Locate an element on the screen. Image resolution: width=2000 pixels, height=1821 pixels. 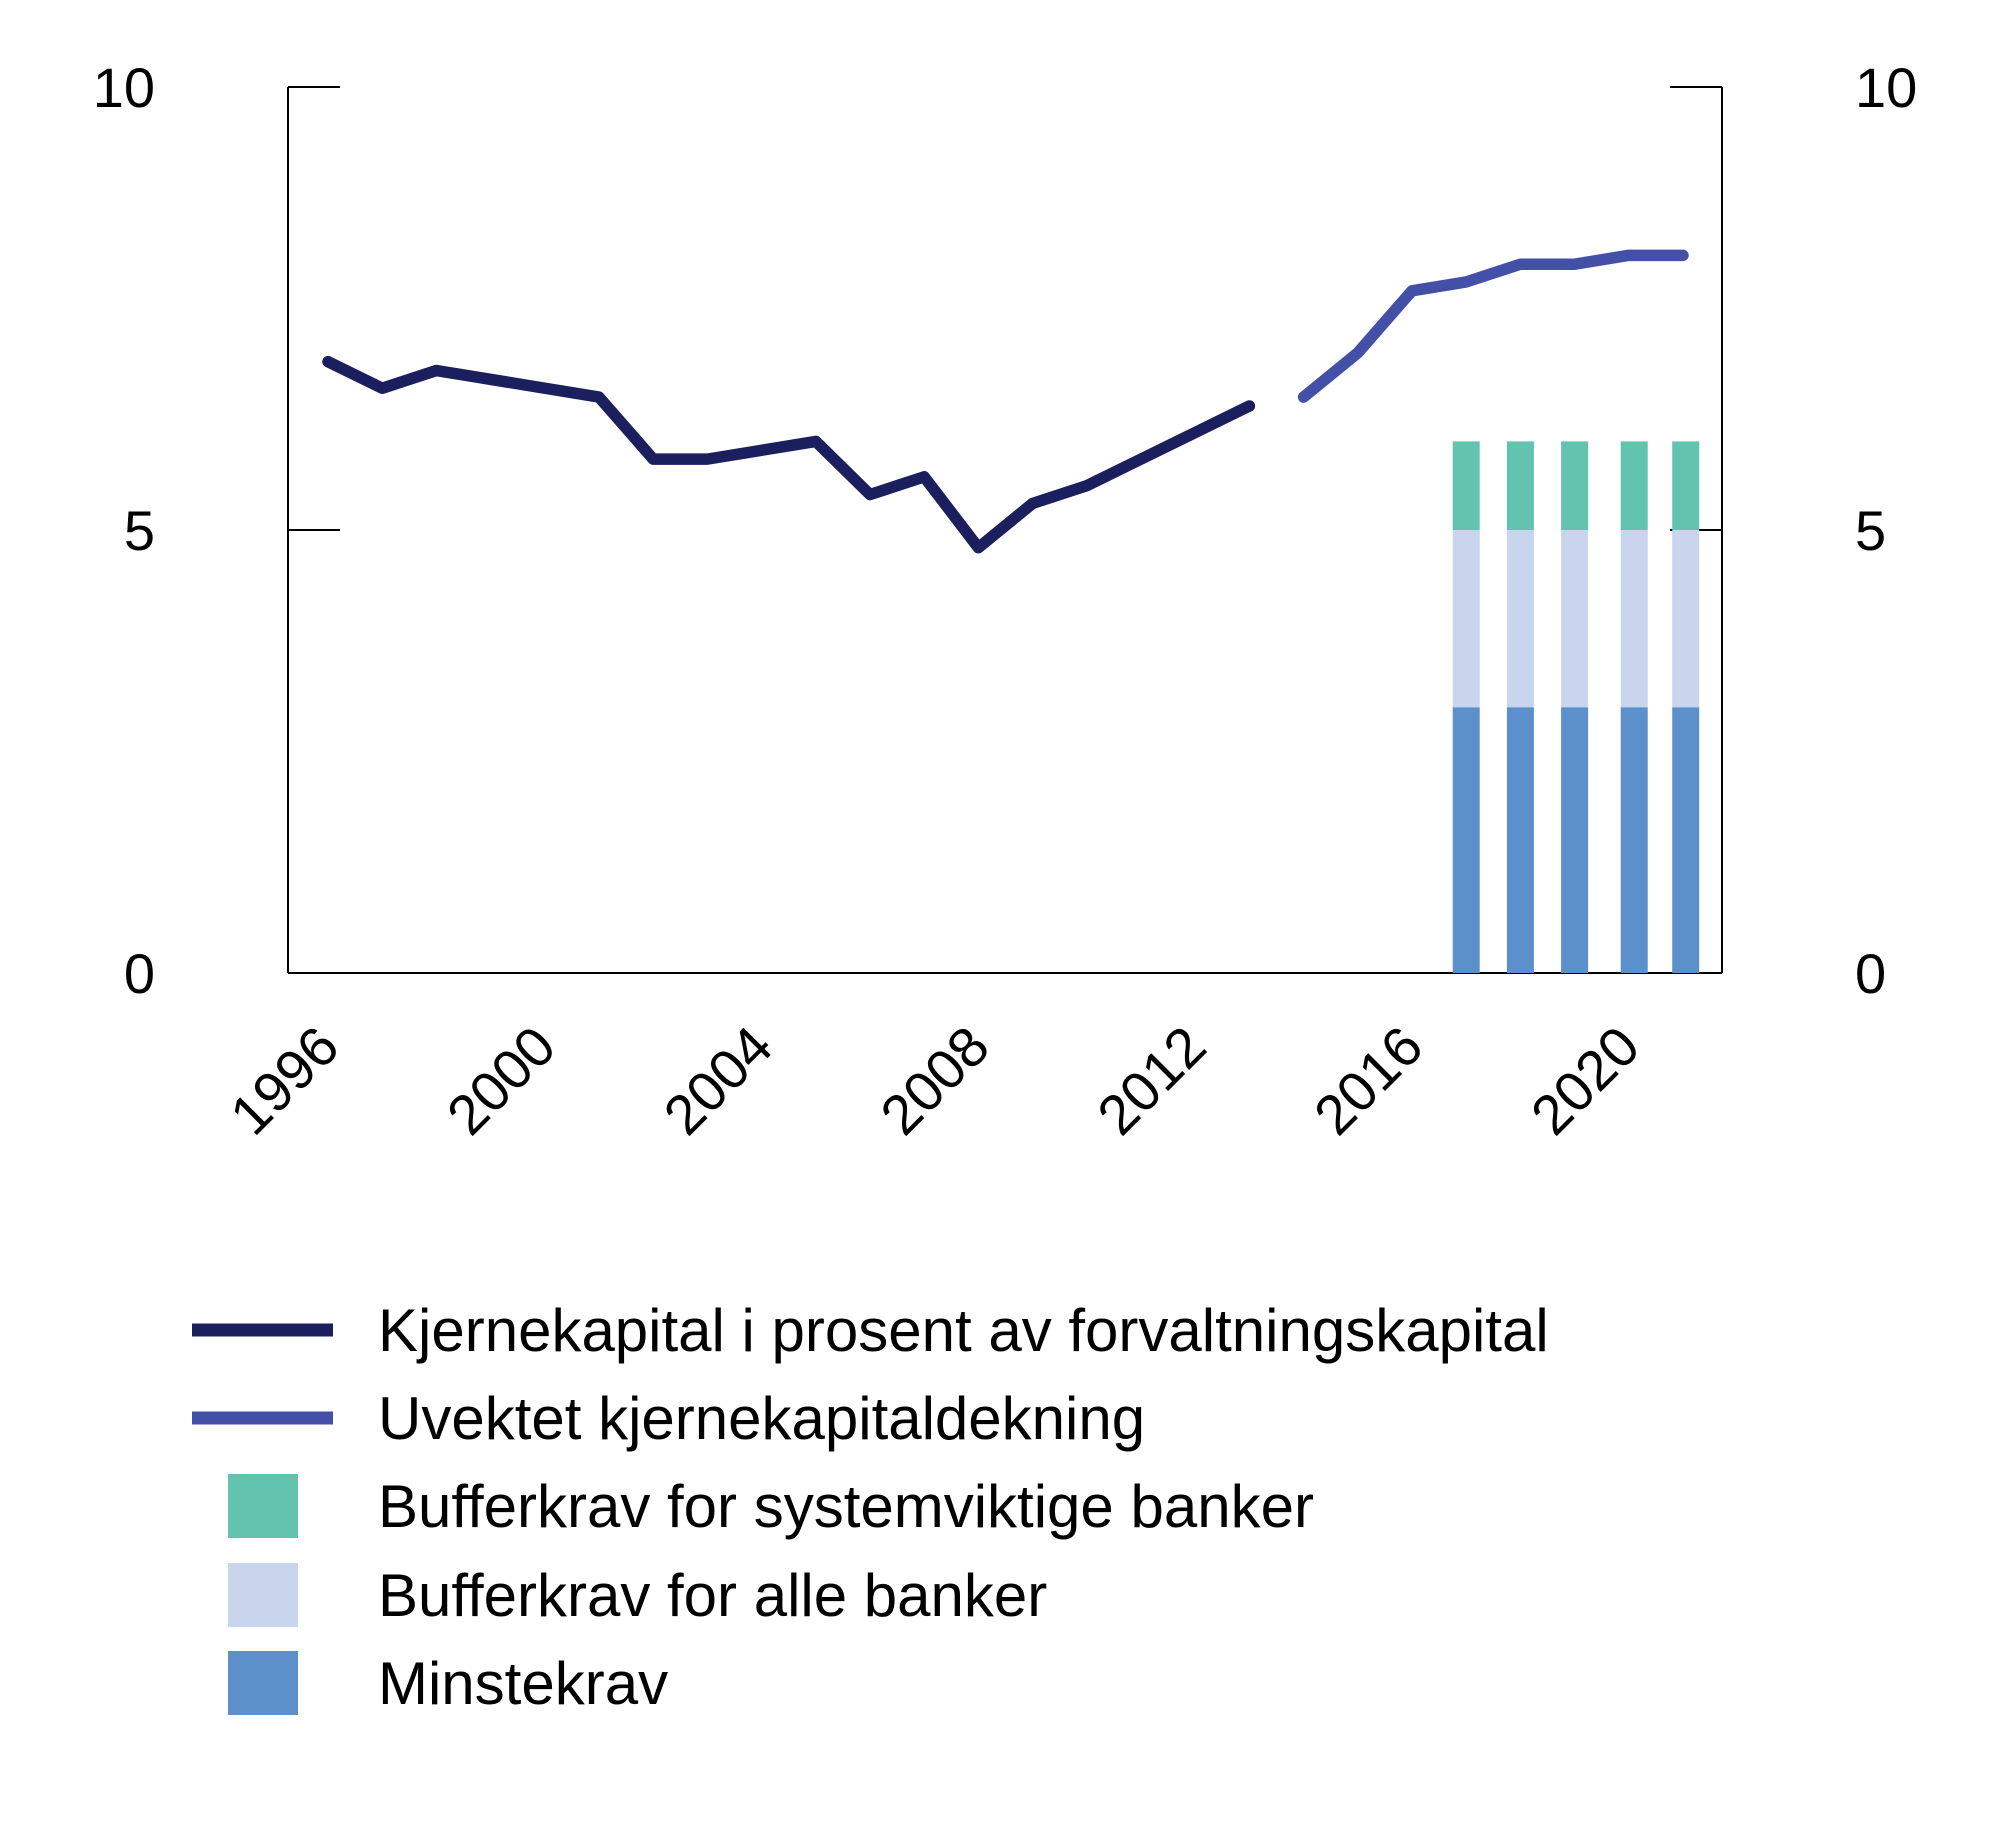
x-tick-label: 2008 is located at coordinates (934, 1080).